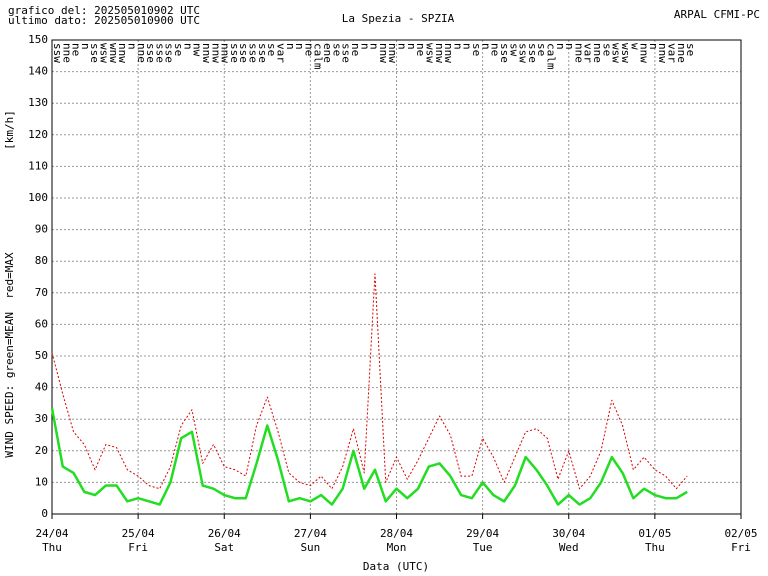  What do you see at coordinates (483, 547) in the screenshot?
I see `x-tick-weekday: Tue` at bounding box center [483, 547].